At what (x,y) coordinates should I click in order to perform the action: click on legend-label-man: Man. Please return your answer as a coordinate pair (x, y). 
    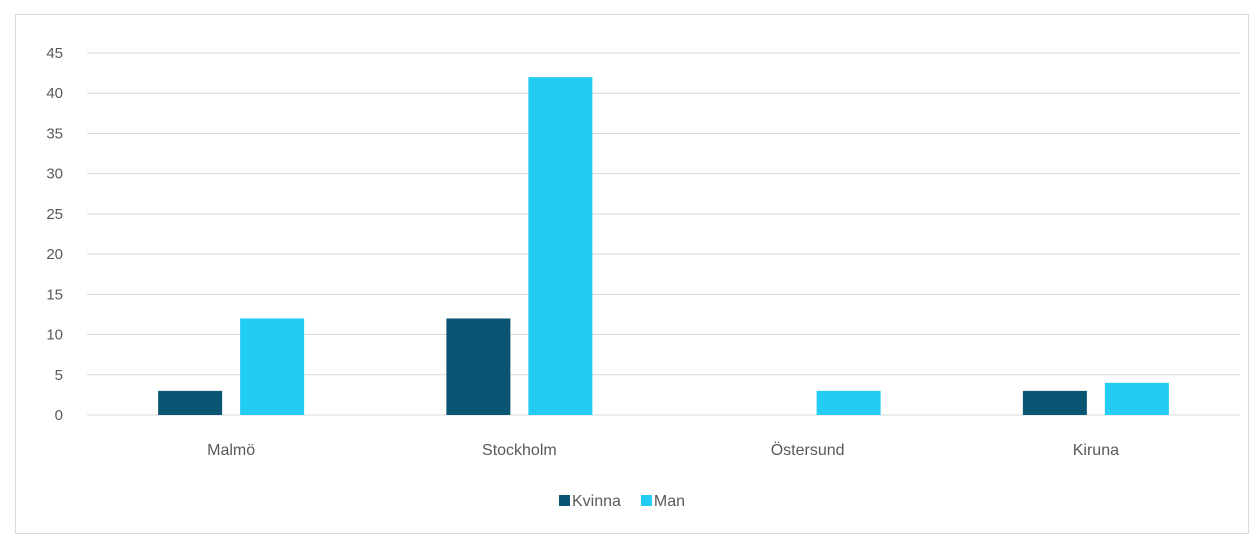
    Looking at the image, I should click on (669, 501).